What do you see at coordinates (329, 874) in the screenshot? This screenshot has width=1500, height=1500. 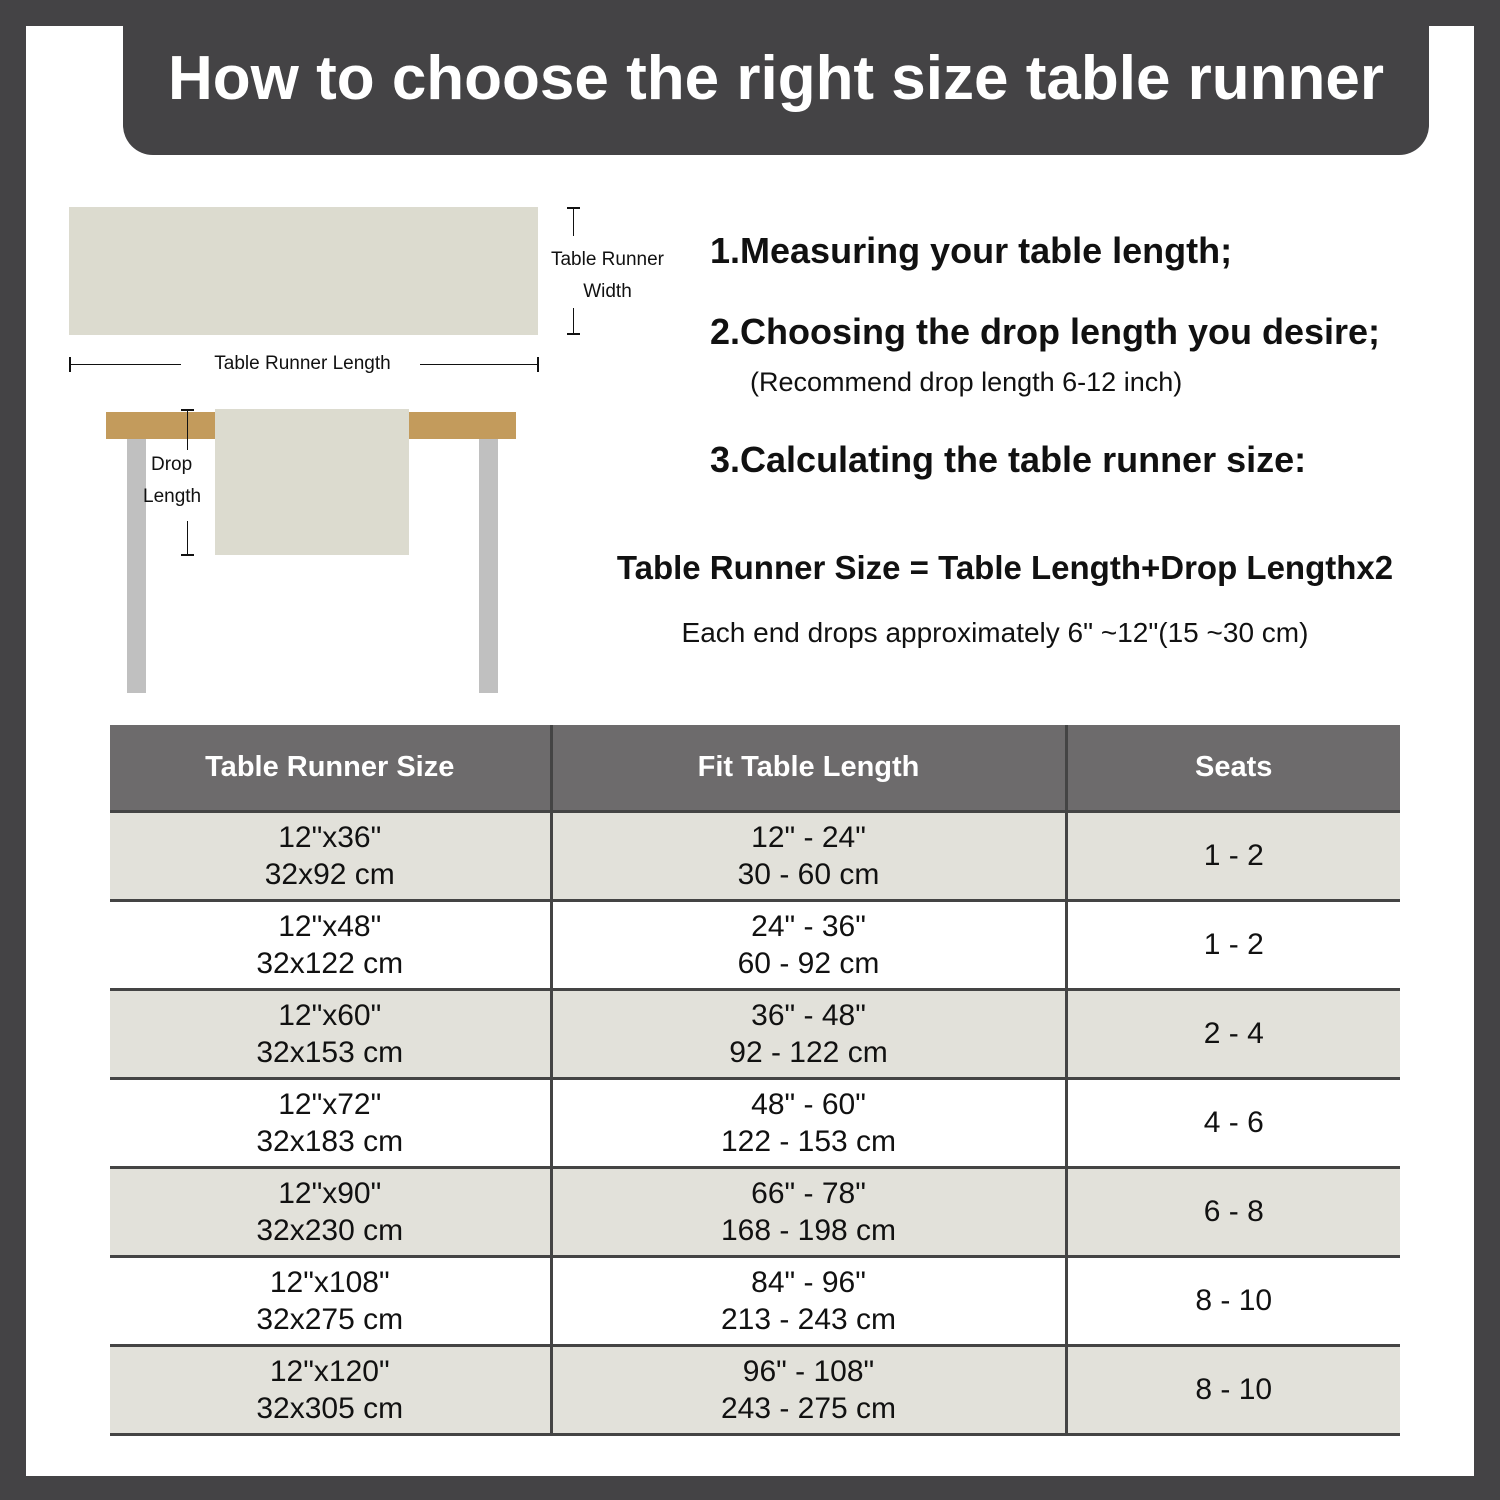 I see `size-cm: 32x92 cm` at bounding box center [329, 874].